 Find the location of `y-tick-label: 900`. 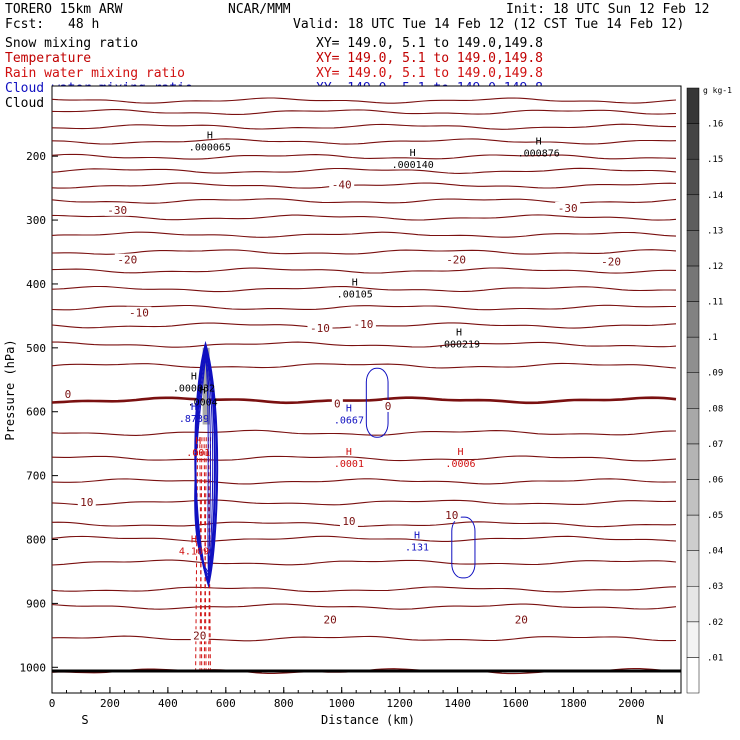

y-tick-label: 900 is located at coordinates (36, 603).